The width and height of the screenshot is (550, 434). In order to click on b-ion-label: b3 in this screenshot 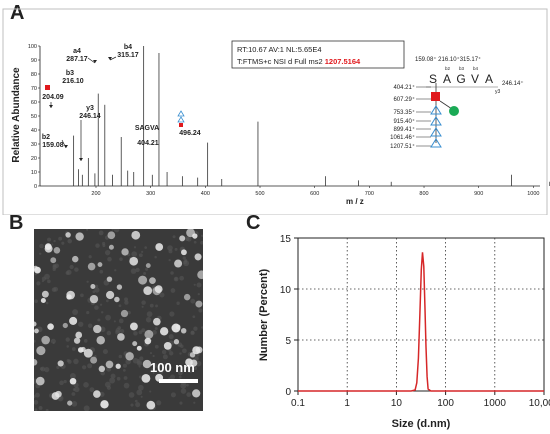, I will do `click(462, 68)`.